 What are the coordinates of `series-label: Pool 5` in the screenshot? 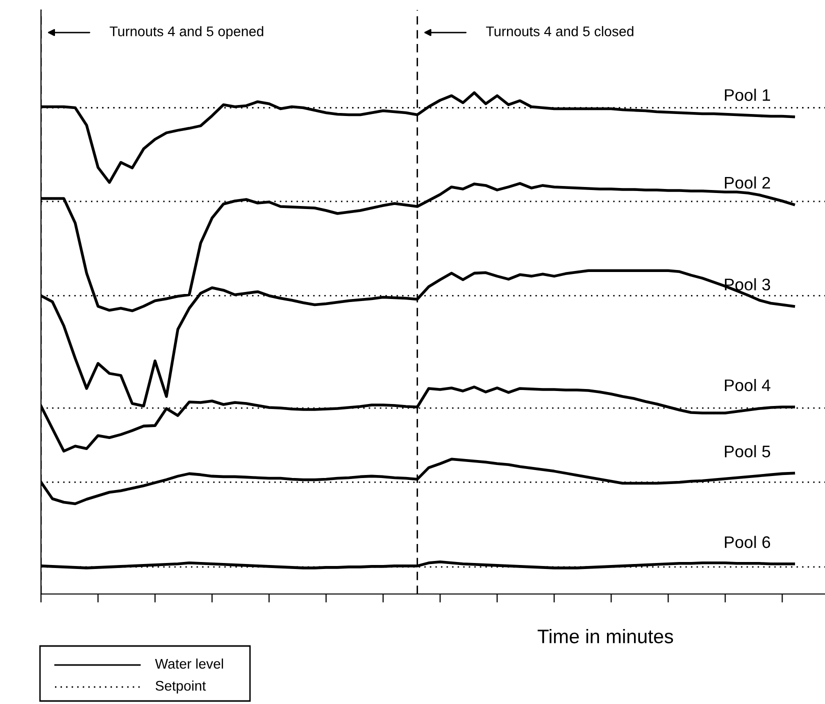 It's located at (747, 451).